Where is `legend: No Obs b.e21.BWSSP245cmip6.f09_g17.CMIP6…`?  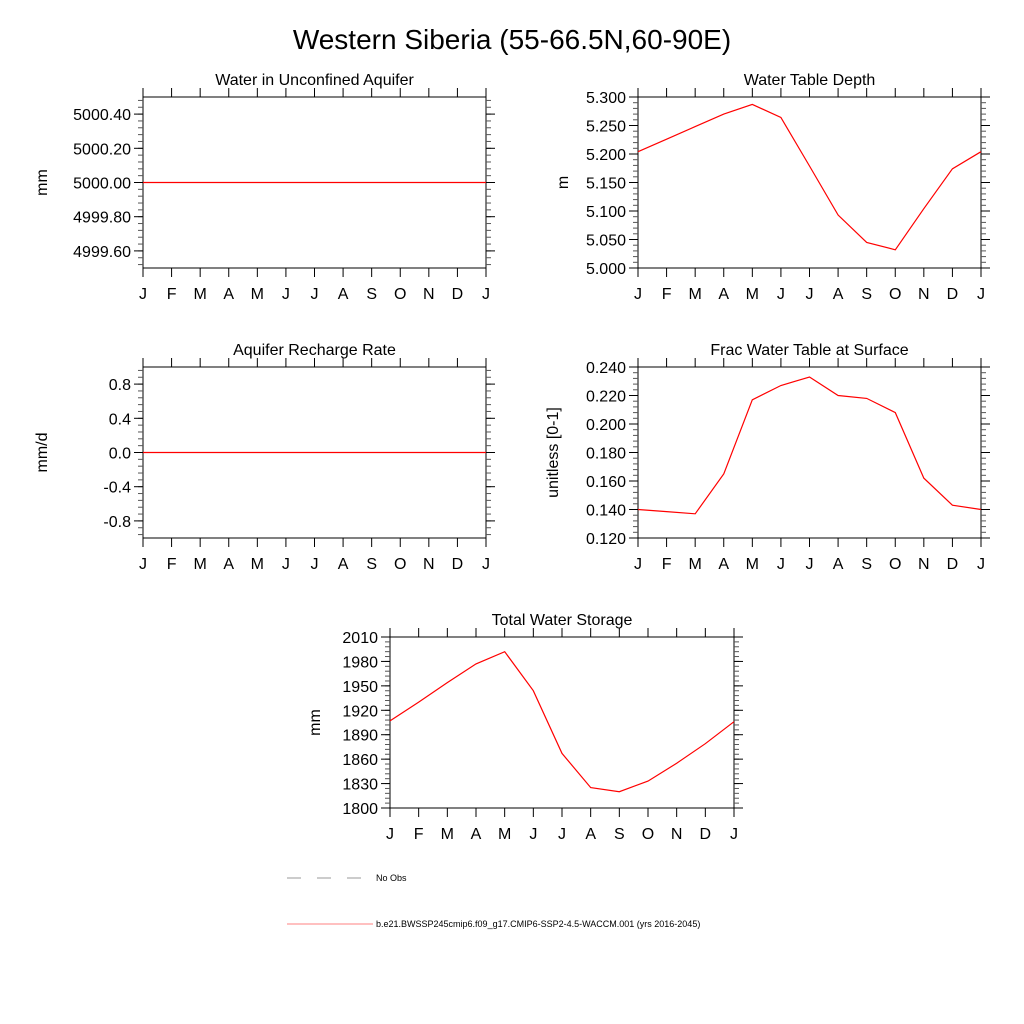
legend: No Obs b.e21.BWSSP245cmip6.f09_g17.CMIP6… is located at coordinates (493, 901).